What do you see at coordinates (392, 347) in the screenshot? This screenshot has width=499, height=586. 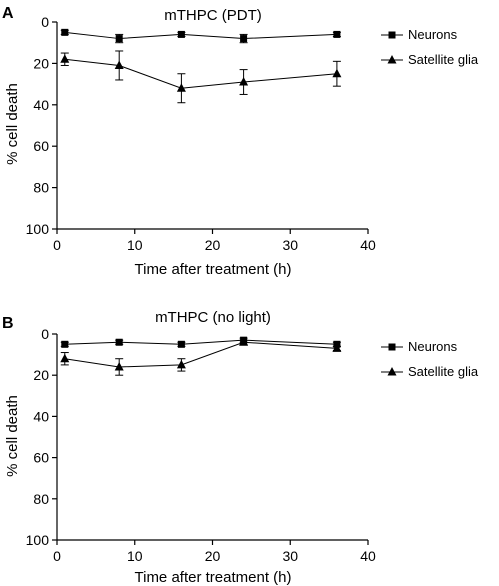 I see `legend-marker-neurons-b` at bounding box center [392, 347].